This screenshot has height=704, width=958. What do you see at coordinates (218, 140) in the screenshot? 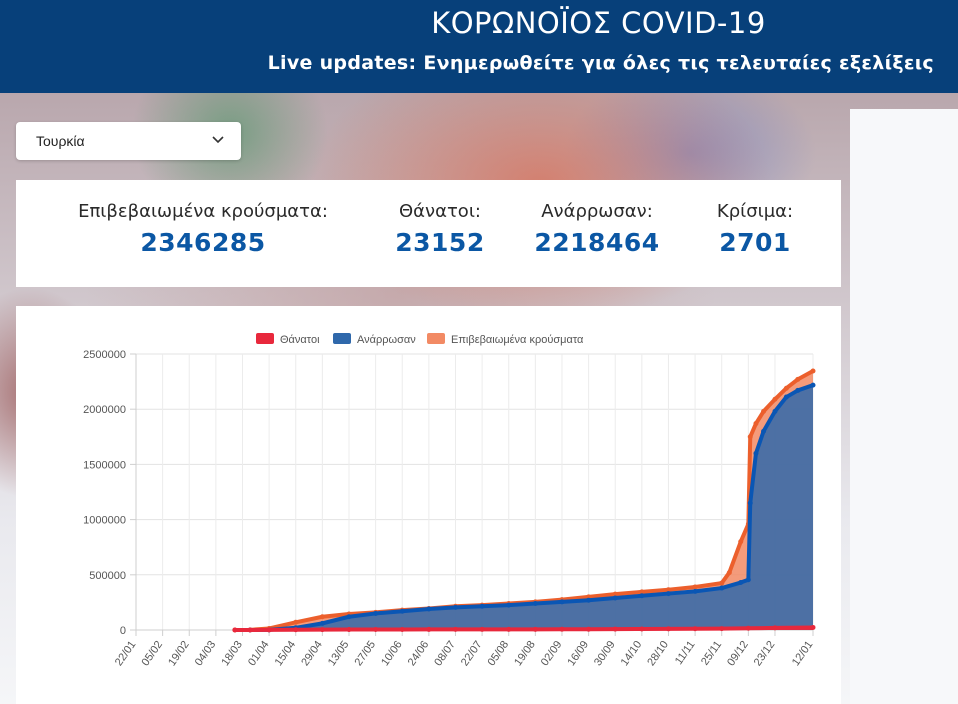
I see `chevron-down-icon` at bounding box center [218, 140].